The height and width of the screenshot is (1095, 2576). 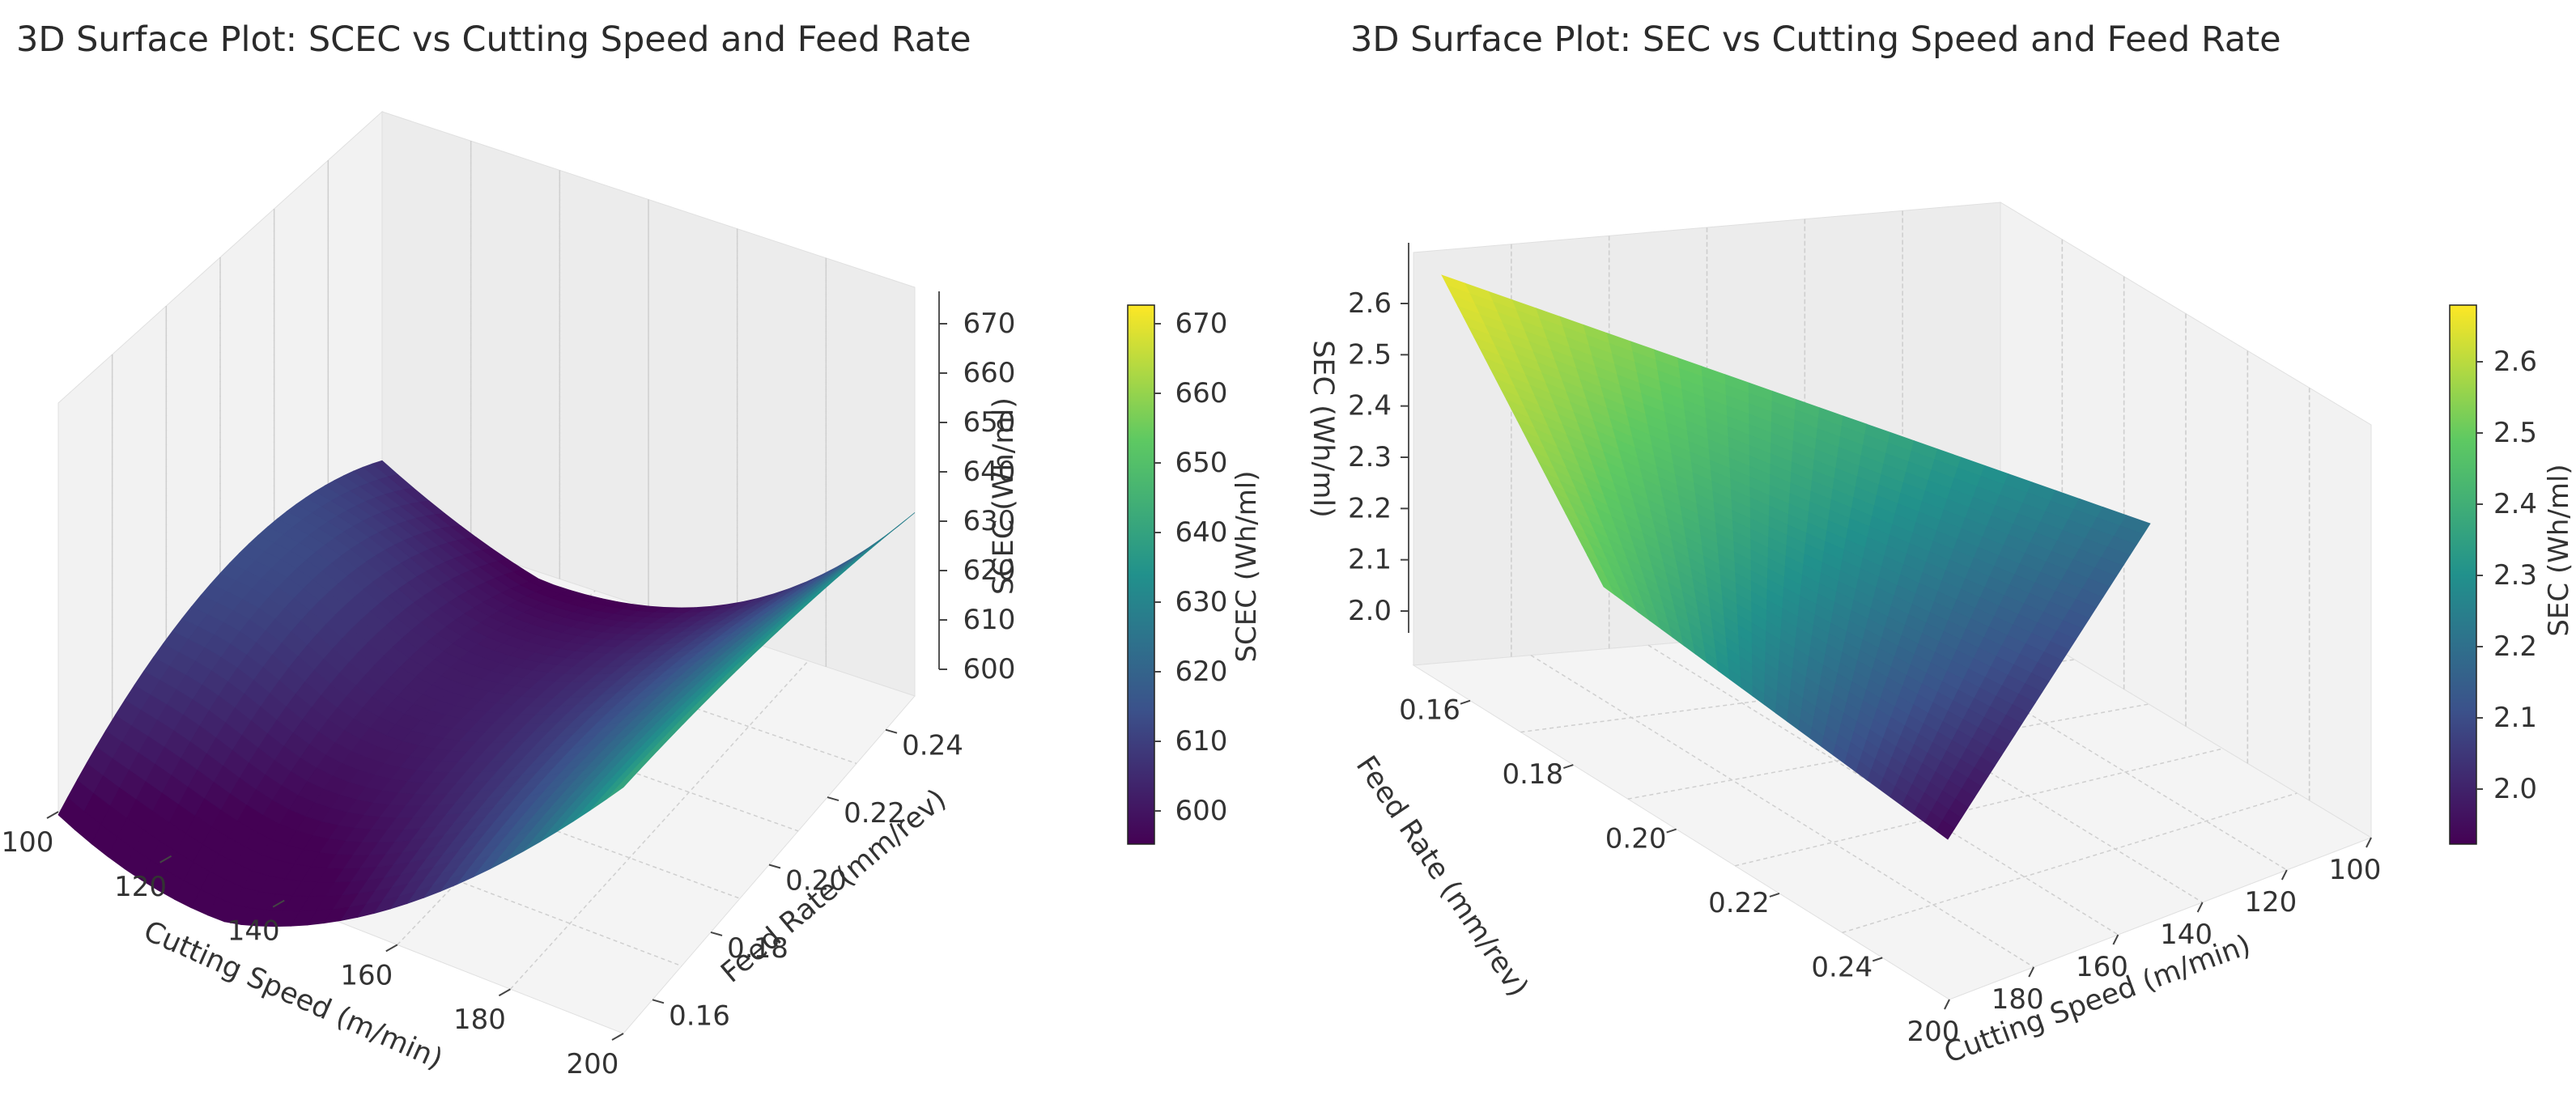 I want to click on z-tick-label: 2.2, so click(x=1370, y=508).